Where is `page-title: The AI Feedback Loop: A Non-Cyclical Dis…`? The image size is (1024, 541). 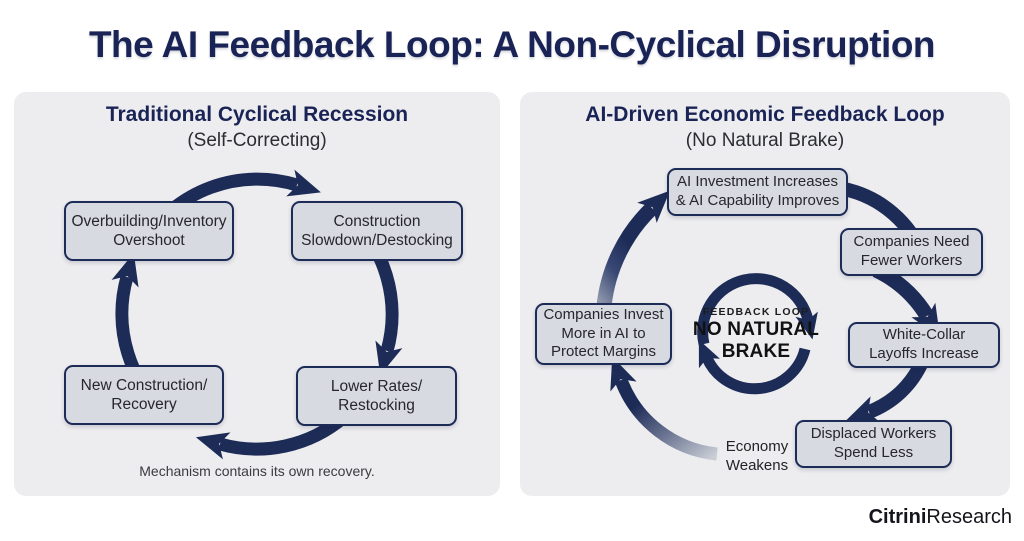 page-title: The AI Feedback Loop: A Non-Cyclical Dis… is located at coordinates (512, 44).